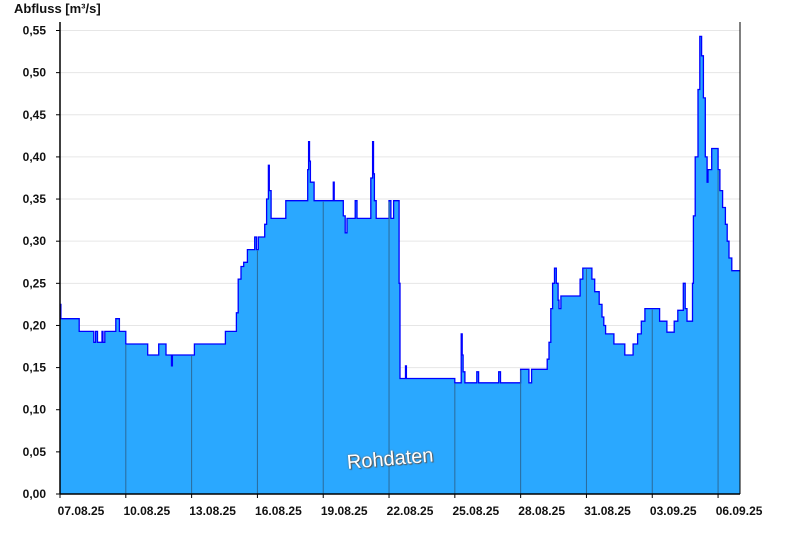 This screenshot has height=550, width=800. What do you see at coordinates (410, 511) in the screenshot?
I see `x-tick-label: 22.08.25` at bounding box center [410, 511].